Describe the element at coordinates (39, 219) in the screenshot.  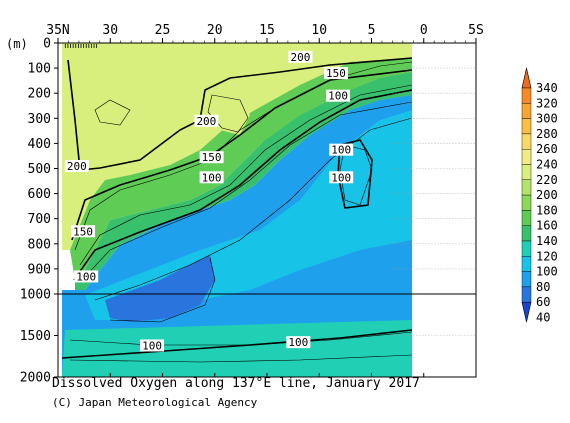
I see `y-tick-label: 700` at that location.